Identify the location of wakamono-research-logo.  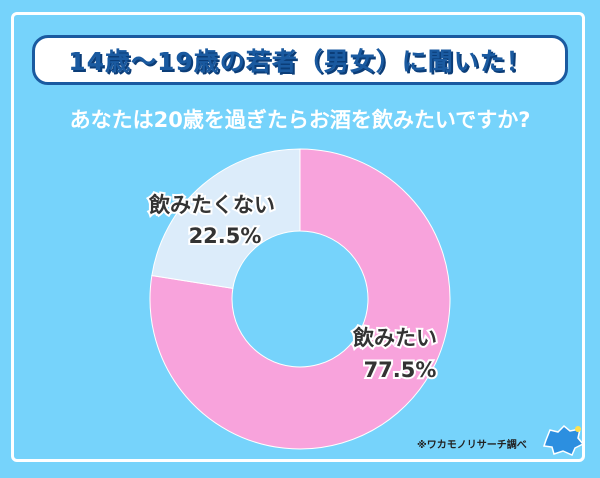
(563, 440).